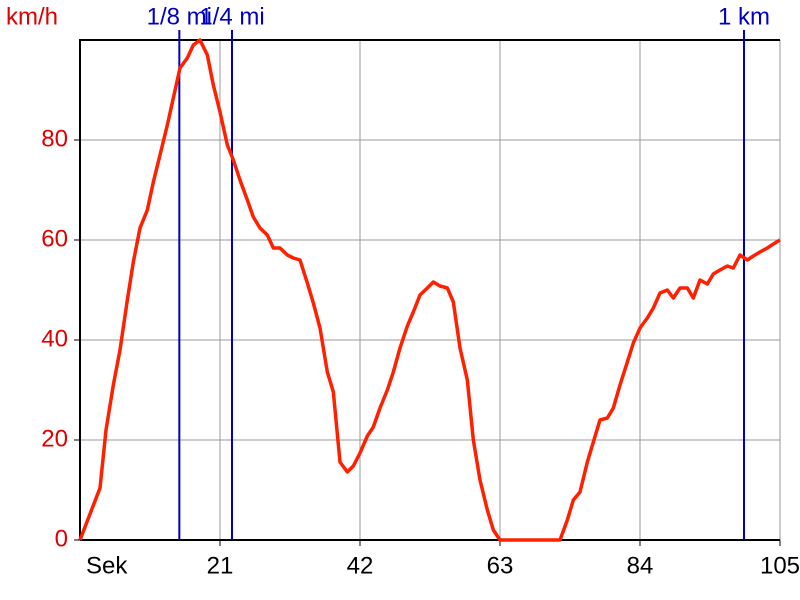  Describe the element at coordinates (54, 138) in the screenshot. I see `y-tick-label: 80` at that location.